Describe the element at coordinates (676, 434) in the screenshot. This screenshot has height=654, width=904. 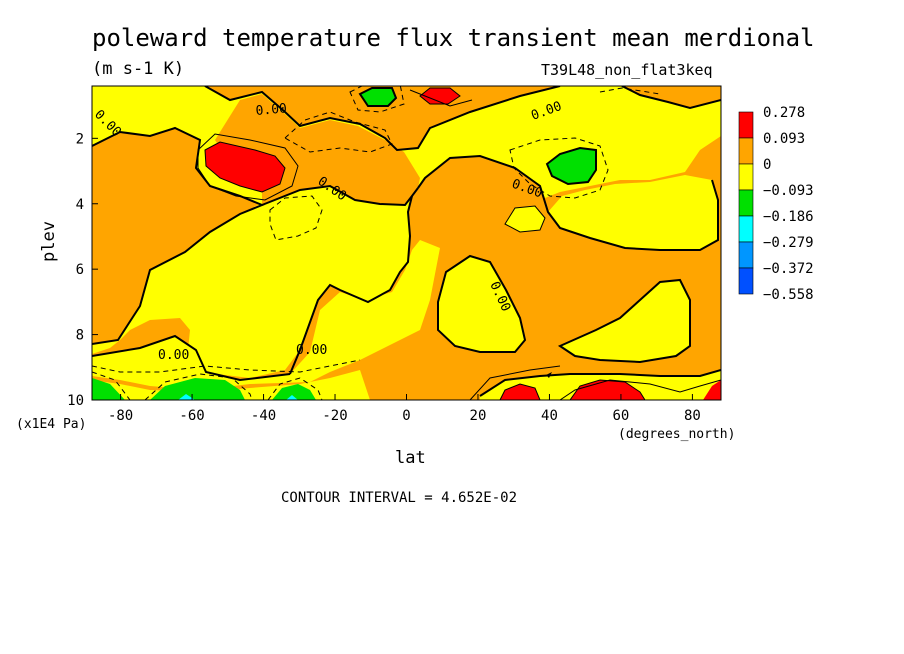
I see `x-axis-units: (degrees_north)` at that location.